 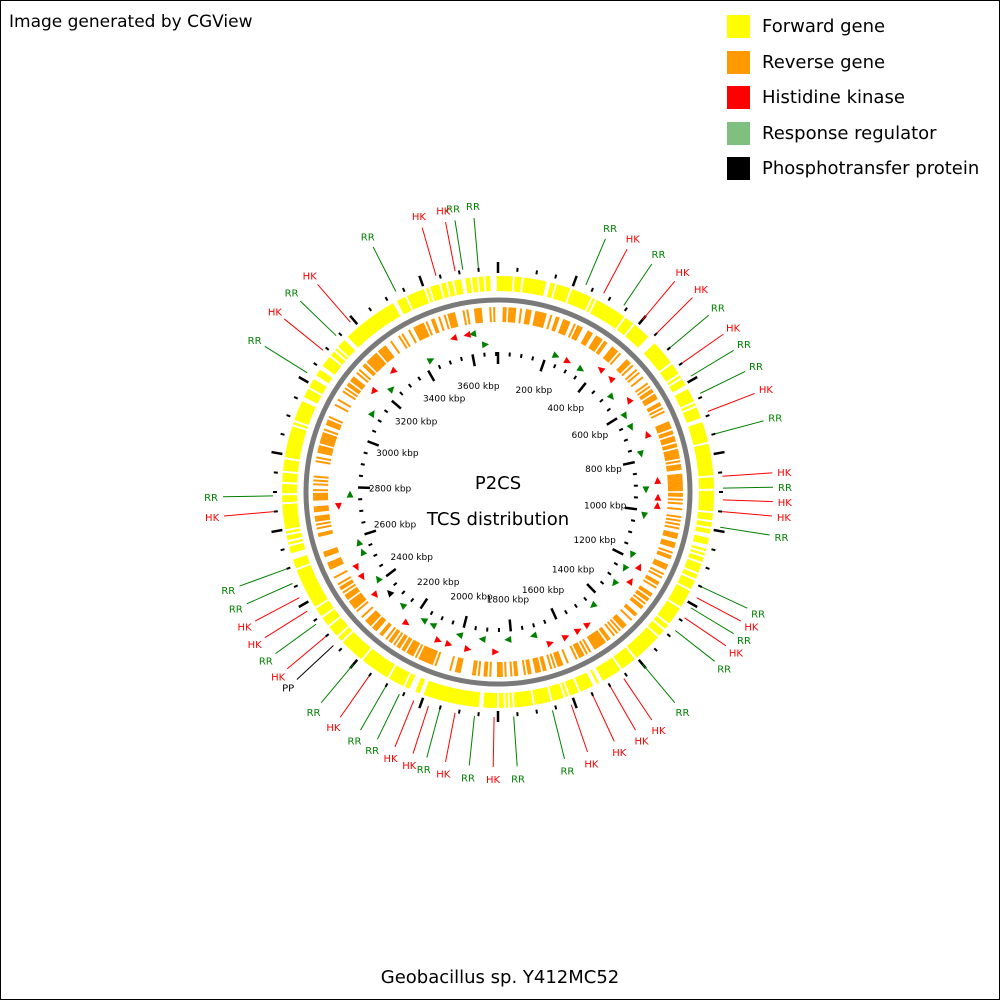 What do you see at coordinates (738, 98) in the screenshot?
I see `legend-swatch` at bounding box center [738, 98].